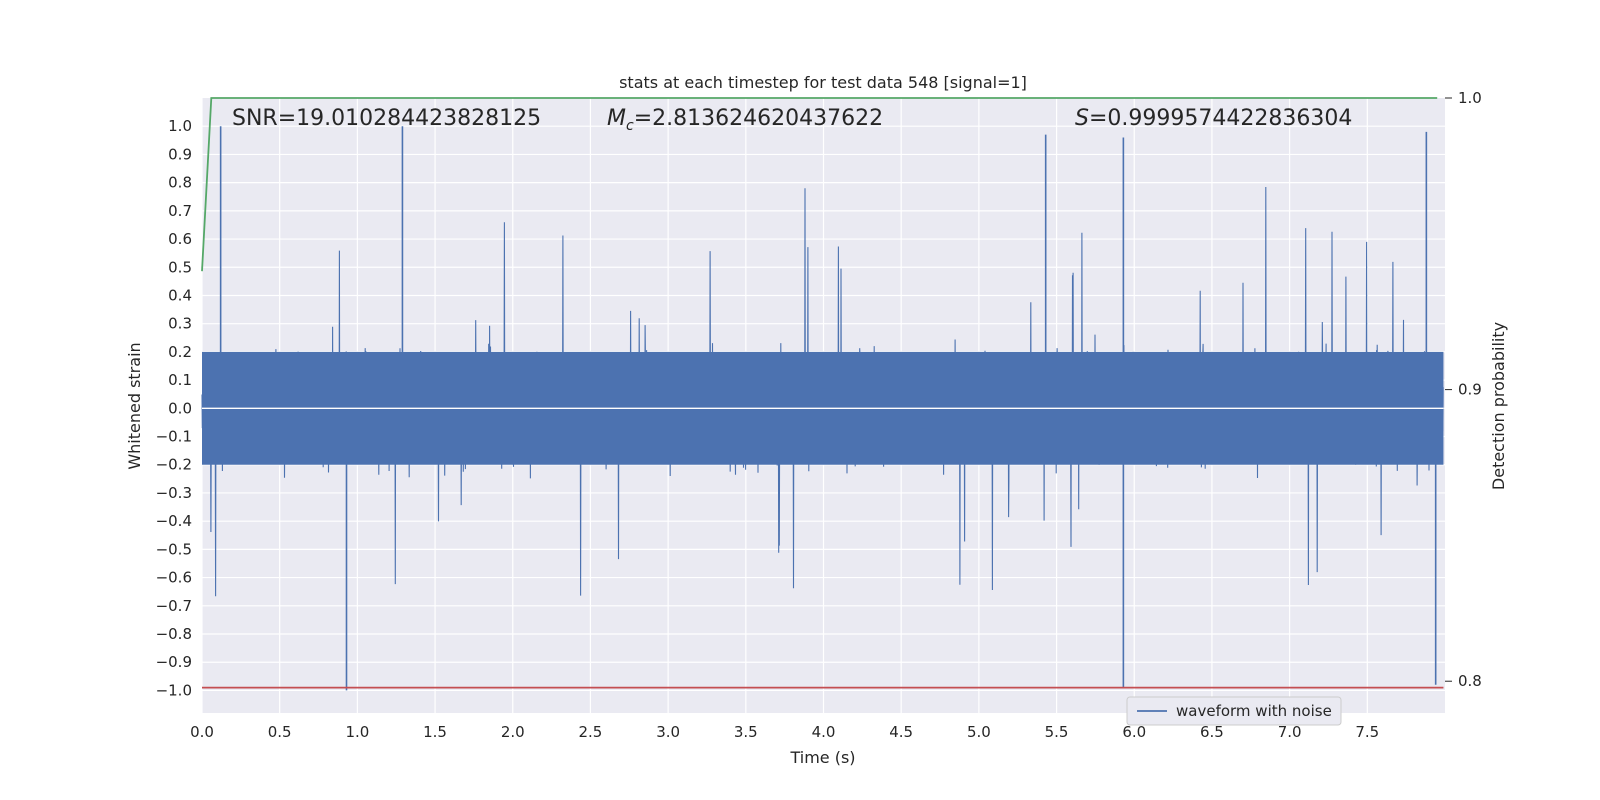 The image size is (1600, 800). What do you see at coordinates (1290, 732) in the screenshot?
I see `x-tick-label: 7.0` at bounding box center [1290, 732].